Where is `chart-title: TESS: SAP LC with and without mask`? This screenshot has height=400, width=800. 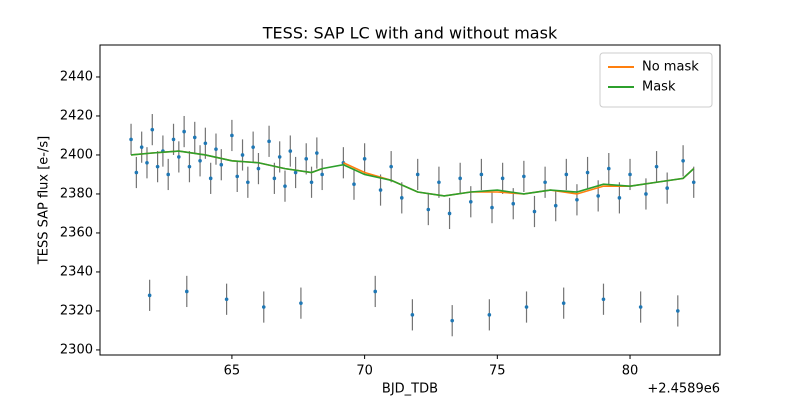
chart-title: TESS: SAP LC with and without mask is located at coordinates (410, 33).